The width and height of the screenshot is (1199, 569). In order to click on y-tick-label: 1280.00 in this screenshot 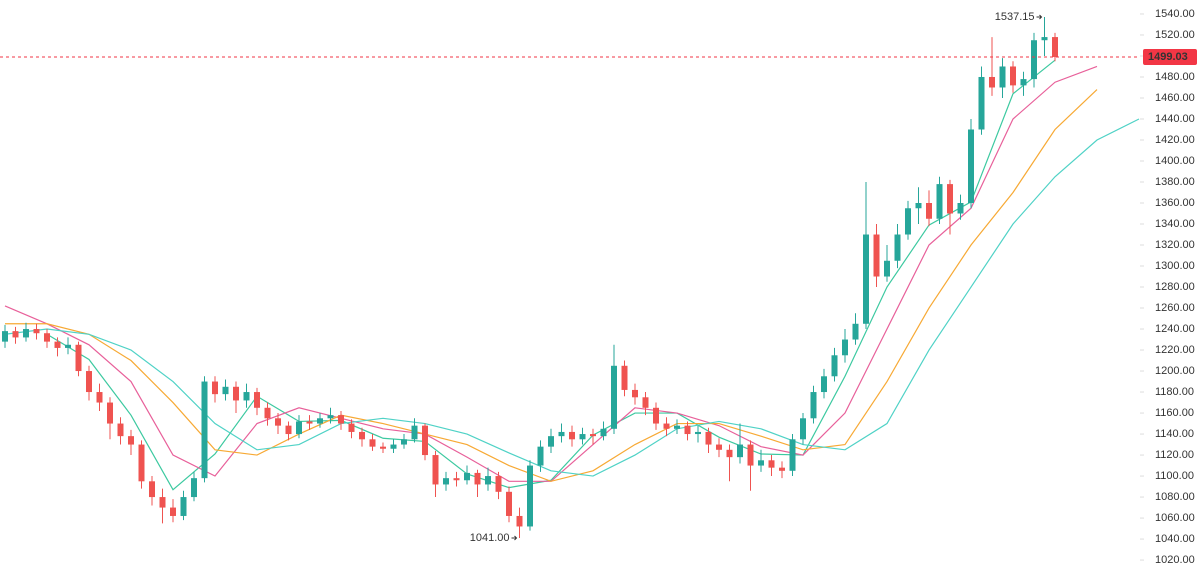, I will do `click(1175, 287)`.